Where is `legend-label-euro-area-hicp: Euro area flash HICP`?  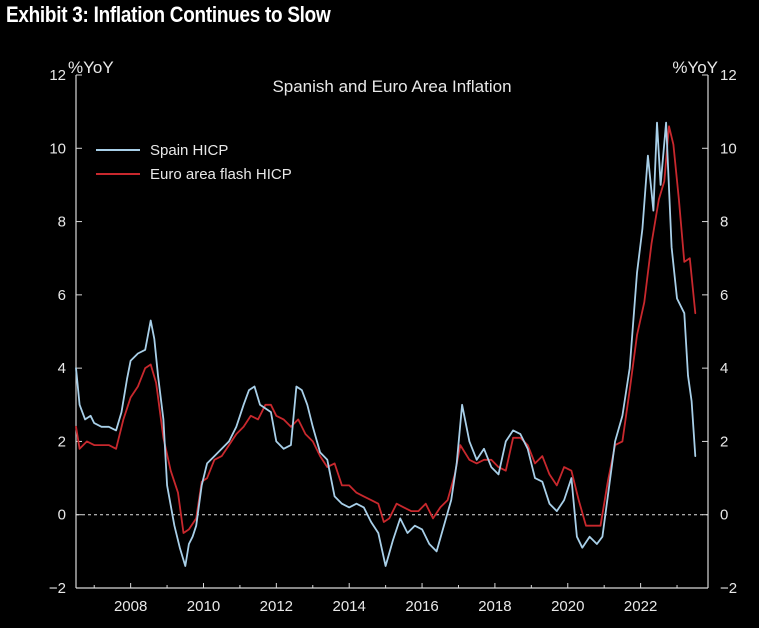
legend-label-euro-area-hicp: Euro area flash HICP is located at coordinates (221, 174).